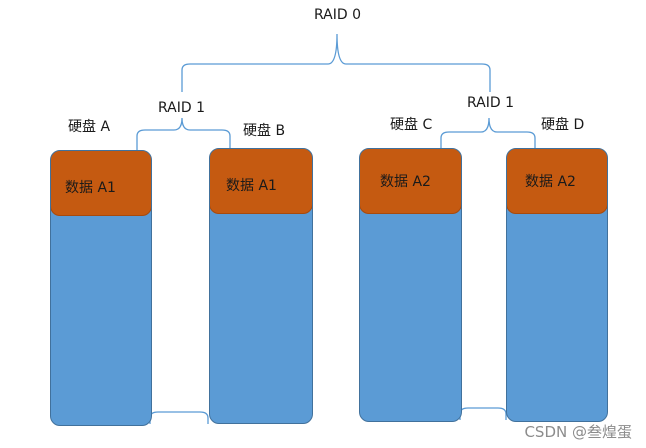  What do you see at coordinates (578, 432) in the screenshot?
I see `watermark: CSDN @叁煌蛋` at bounding box center [578, 432].